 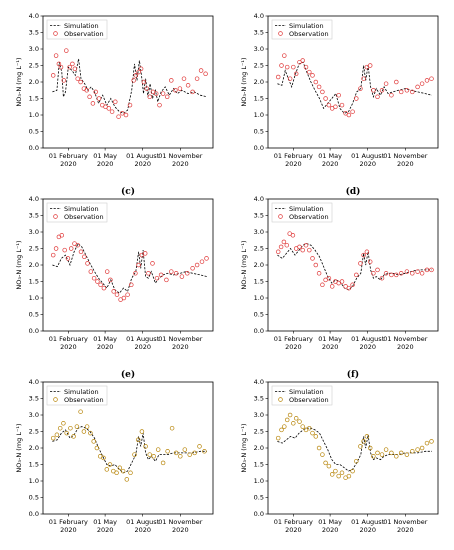 I want to click on y-tick-label: 1.5, so click(x=259, y=465).